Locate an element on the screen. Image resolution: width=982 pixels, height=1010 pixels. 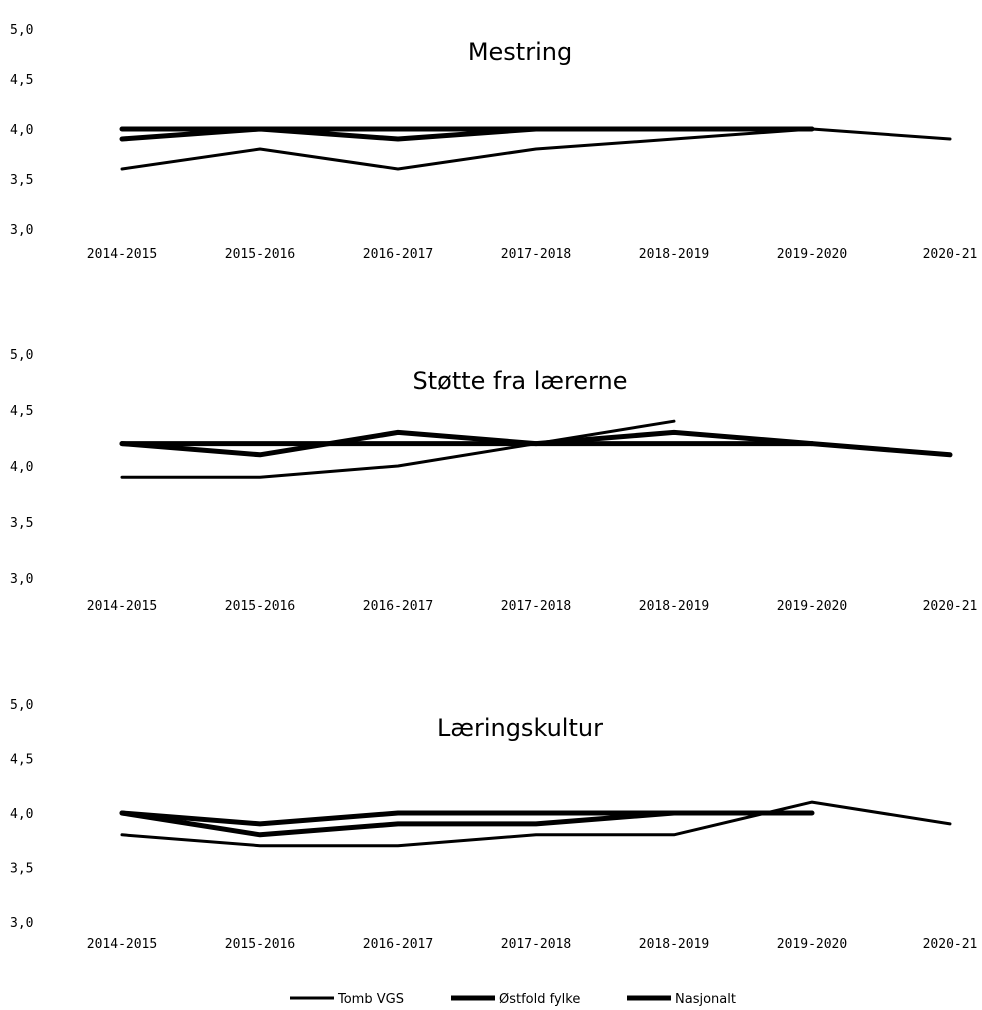
chart-title: Læringskultur is located at coordinates (520, 728).